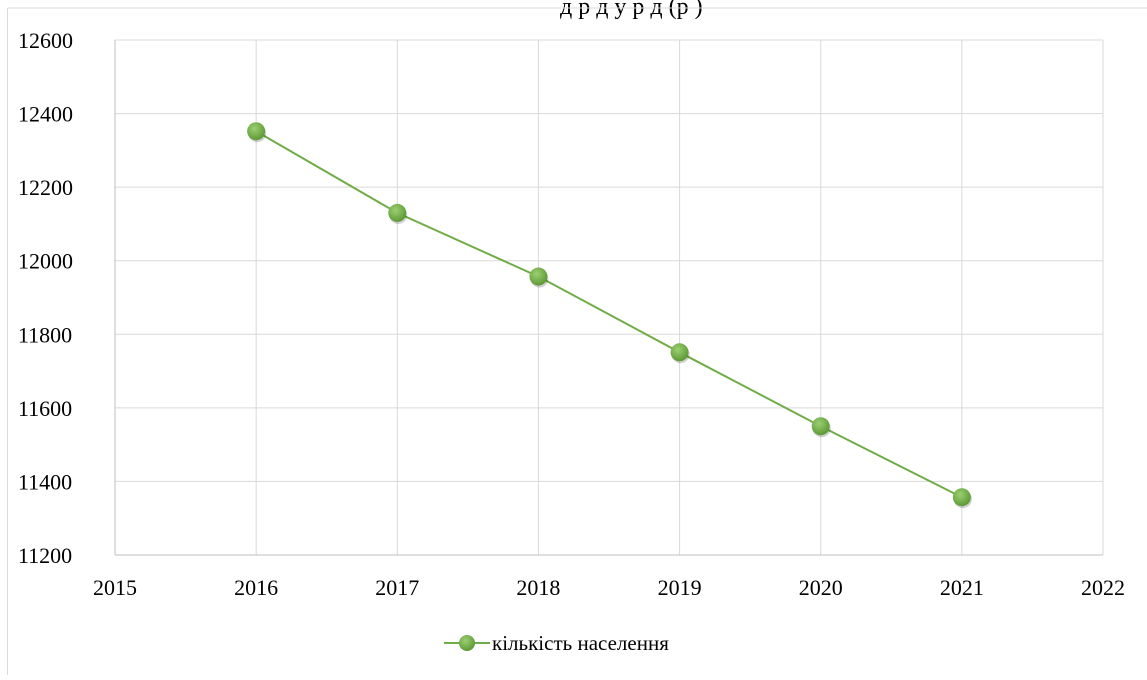  What do you see at coordinates (45, 555) in the screenshot?
I see `y-tick-label: 11200` at bounding box center [45, 555].